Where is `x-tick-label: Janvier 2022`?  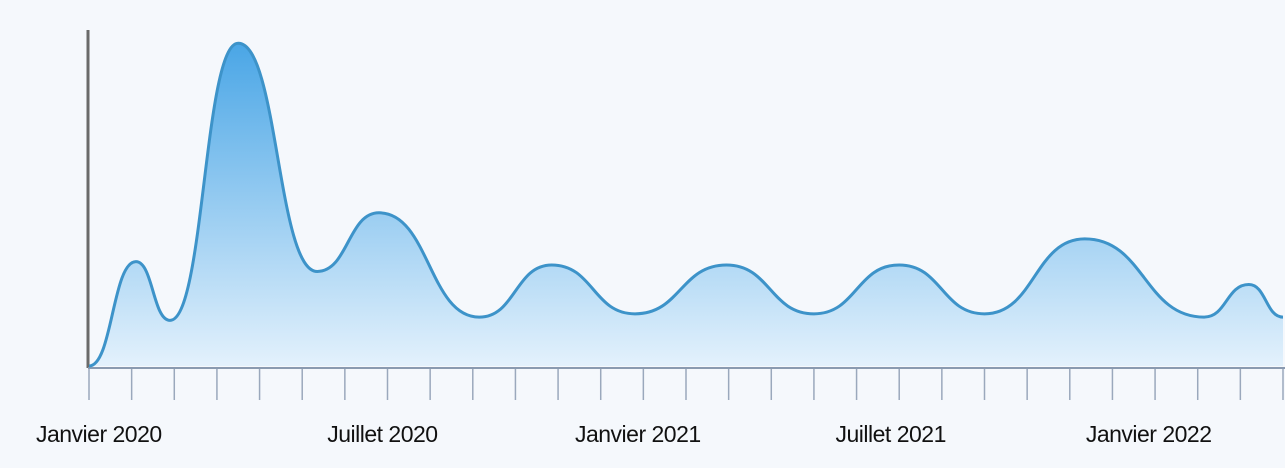 x-tick-label: Janvier 2022 is located at coordinates (1149, 434).